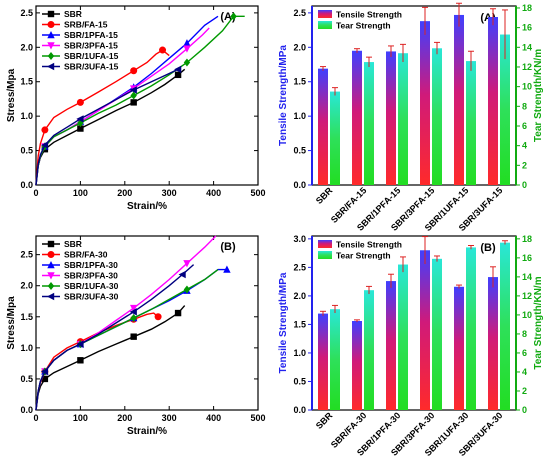 The image size is (550, 460). I want to click on y2-tick-label: 18, so click(527, 239).